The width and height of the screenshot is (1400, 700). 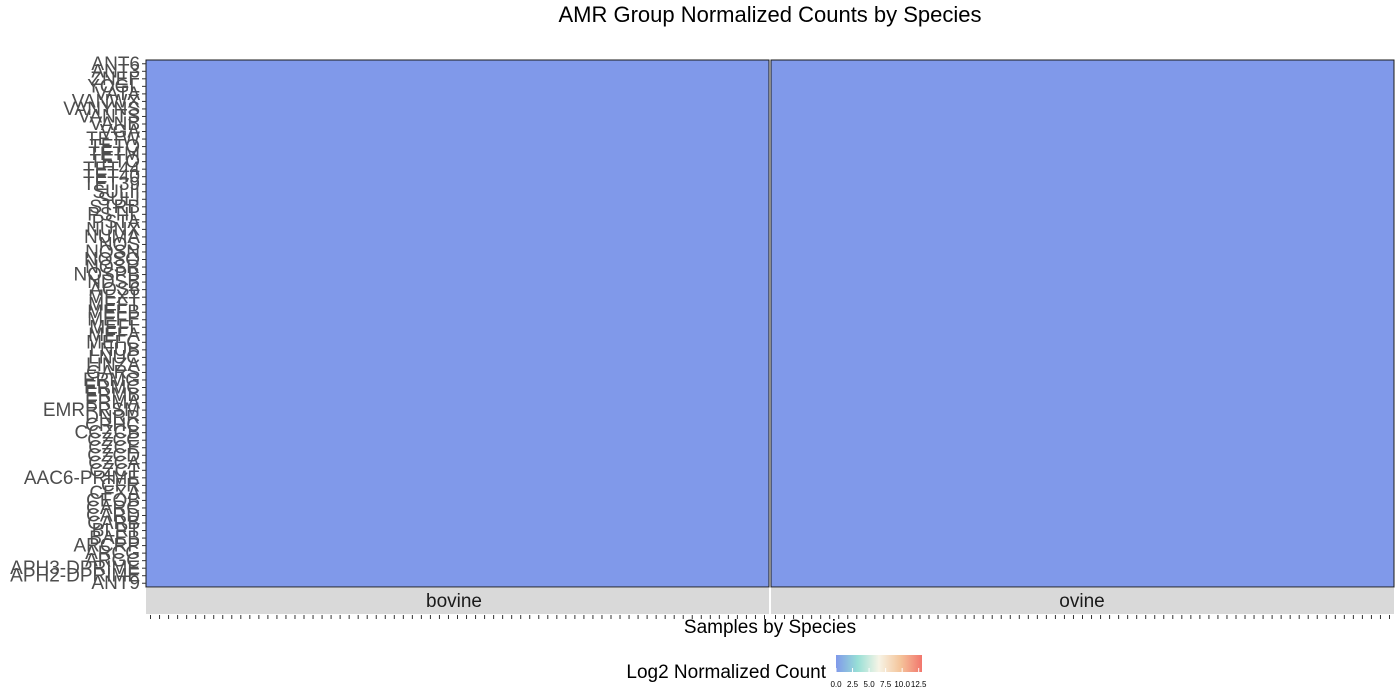 I want to click on row-label-VANTS: VANTS, so click(x=109, y=116).